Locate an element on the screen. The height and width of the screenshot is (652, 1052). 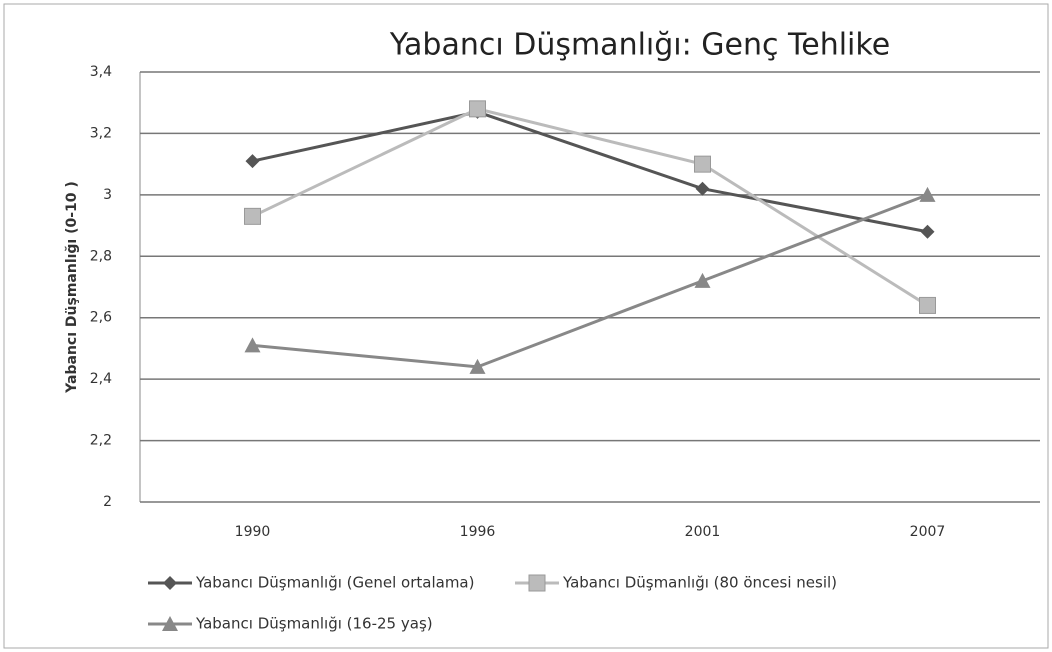
y-tick-label: 3 is located at coordinates (107, 195).